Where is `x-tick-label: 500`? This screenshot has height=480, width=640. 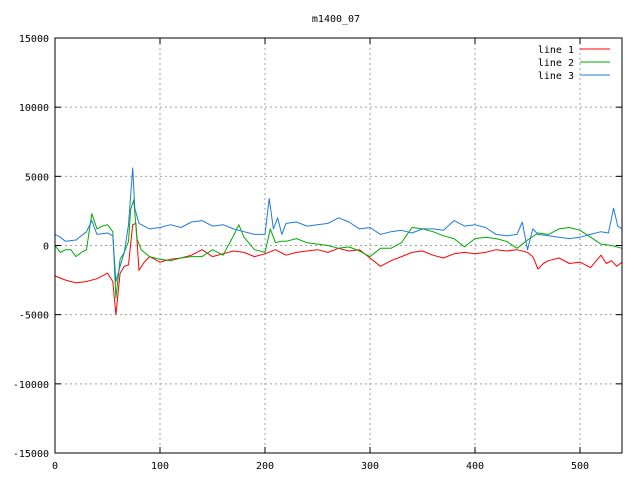
x-tick-label: 500 is located at coordinates (580, 466).